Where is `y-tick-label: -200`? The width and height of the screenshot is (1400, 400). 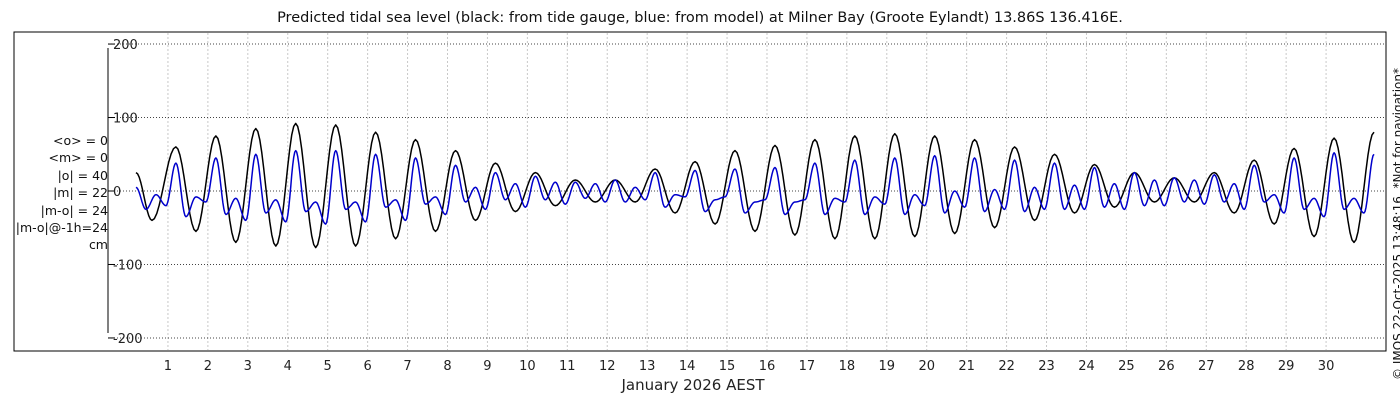
y-tick-label: -200 is located at coordinates (128, 339).